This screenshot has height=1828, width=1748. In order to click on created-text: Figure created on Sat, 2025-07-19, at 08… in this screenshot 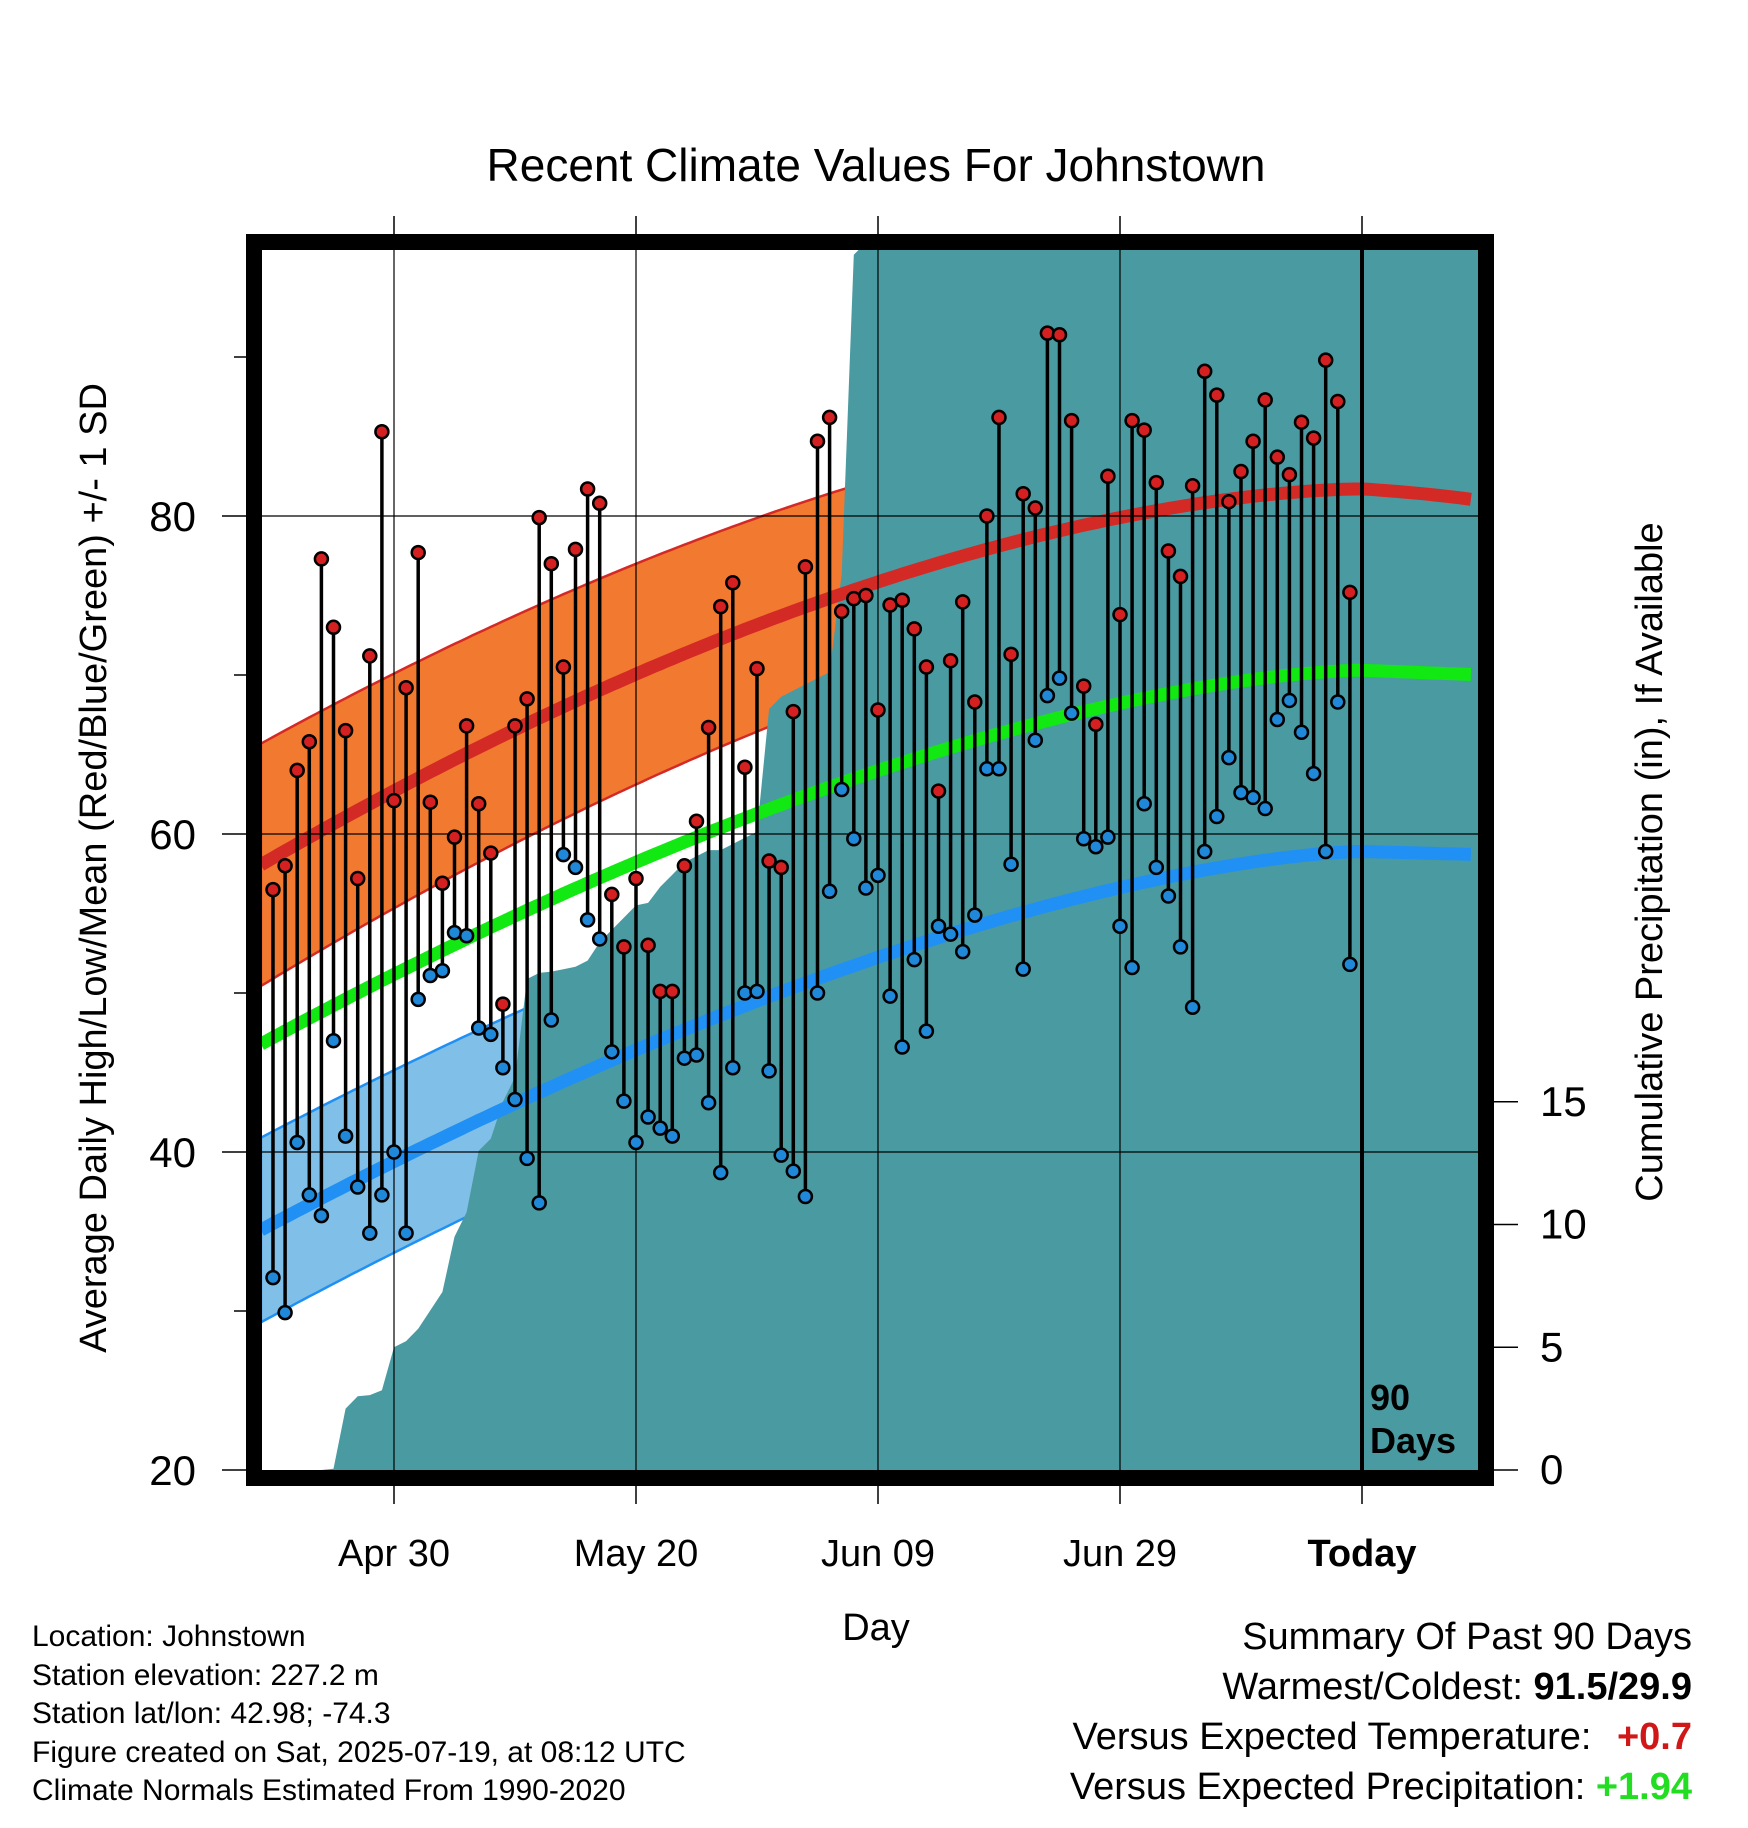, I will do `click(359, 1752)`.